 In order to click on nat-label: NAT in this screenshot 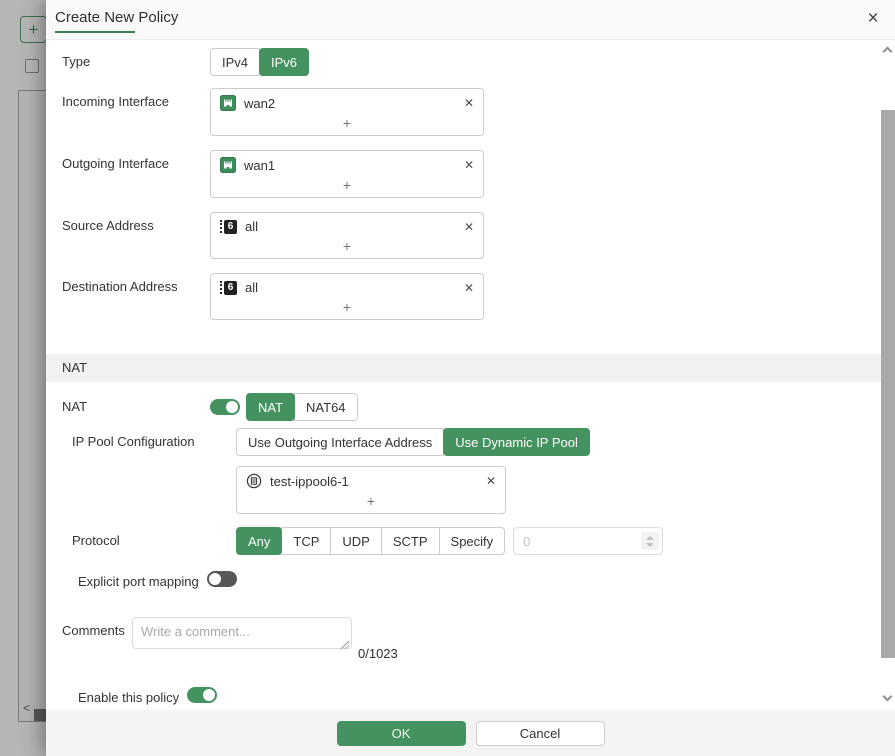, I will do `click(75, 406)`.